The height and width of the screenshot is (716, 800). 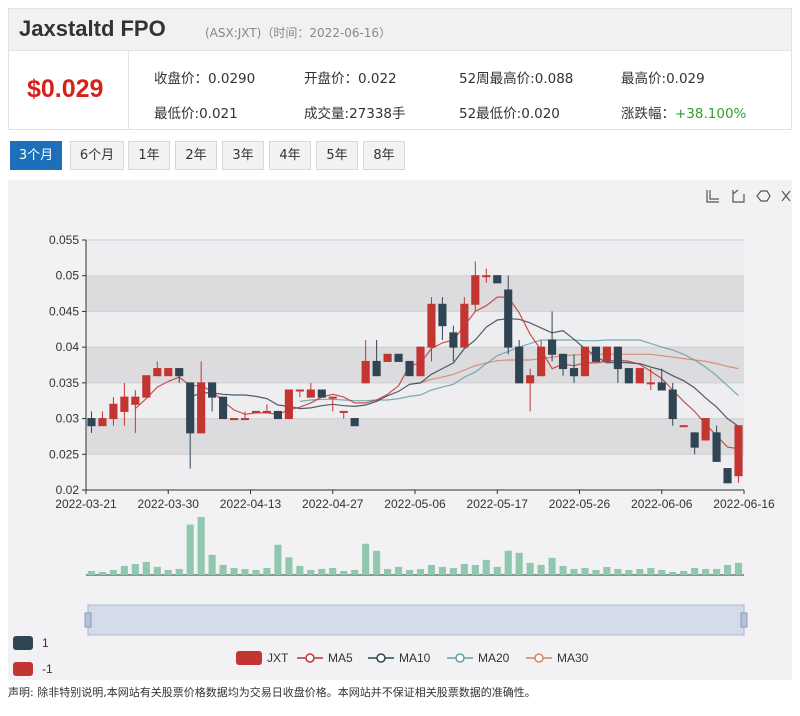 What do you see at coordinates (683, 112) in the screenshot?
I see `price-change: 涨跌幅：+38.100%` at bounding box center [683, 112].